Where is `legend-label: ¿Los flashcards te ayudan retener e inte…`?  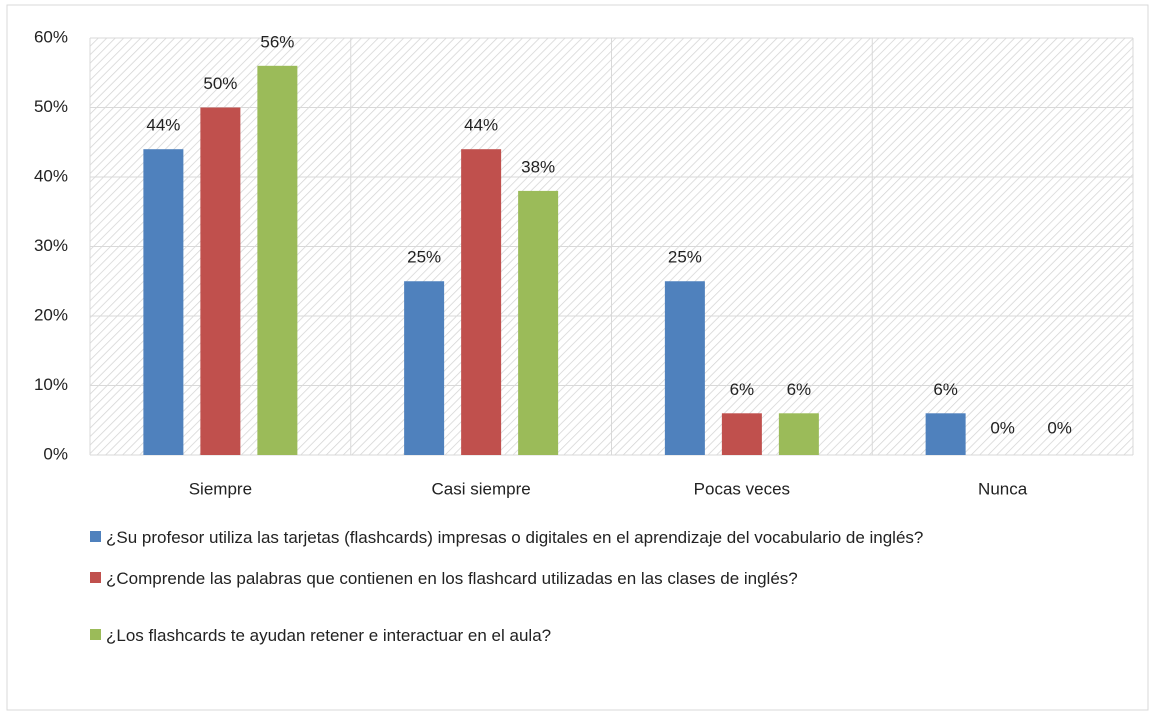 legend-label: ¿Los flashcards te ayudan retener e inte… is located at coordinates (329, 635).